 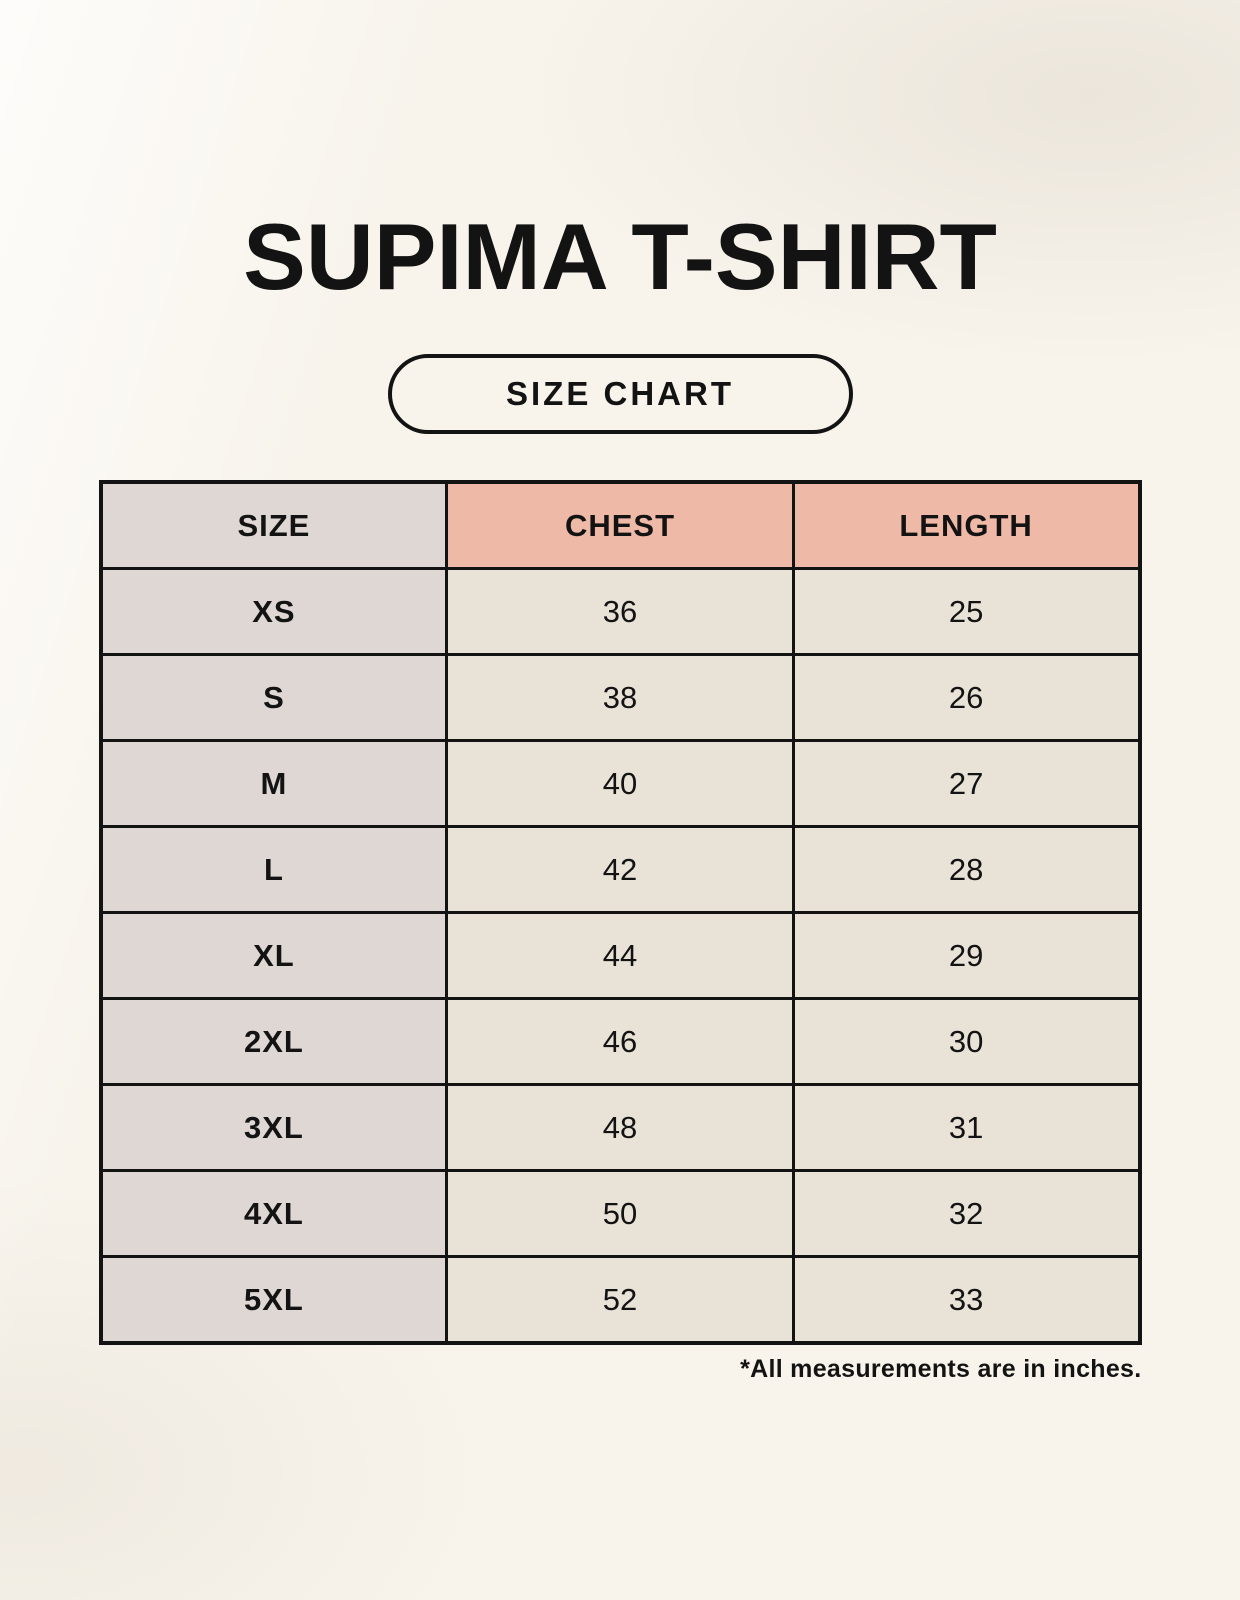 What do you see at coordinates (273, 1213) in the screenshot?
I see `size-cell: 4XL` at bounding box center [273, 1213].